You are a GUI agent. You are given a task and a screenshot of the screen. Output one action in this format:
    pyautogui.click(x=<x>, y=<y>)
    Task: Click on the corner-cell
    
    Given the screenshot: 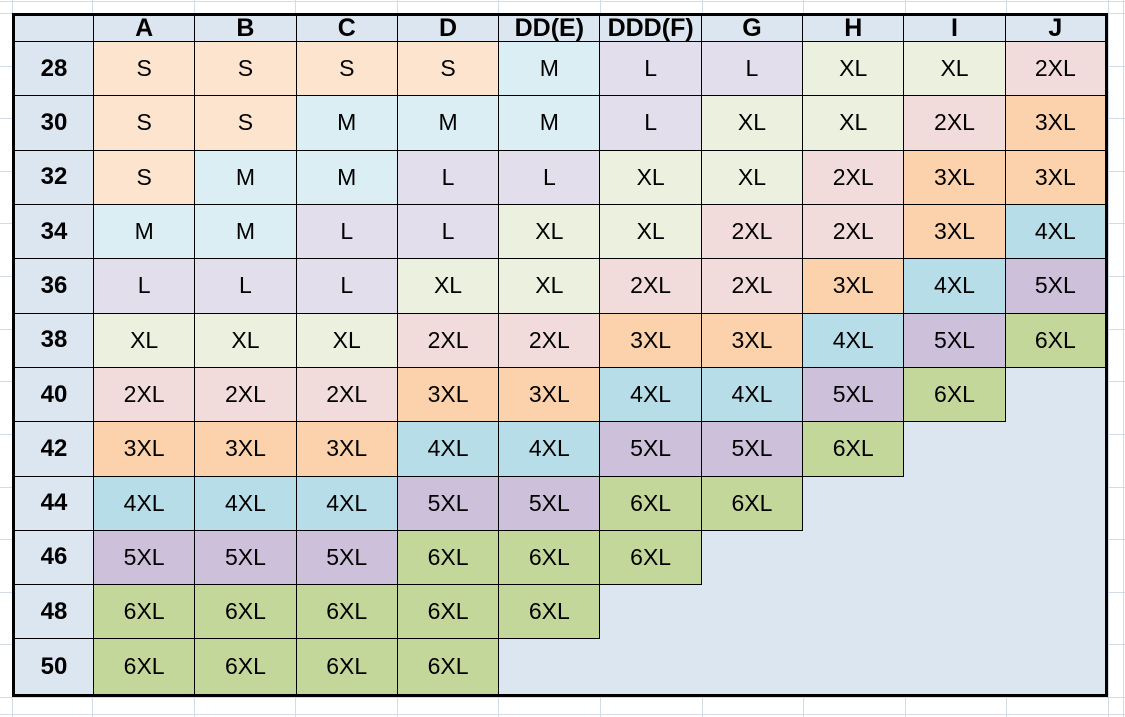 What is the action you would take?
    pyautogui.click(x=53, y=28)
    